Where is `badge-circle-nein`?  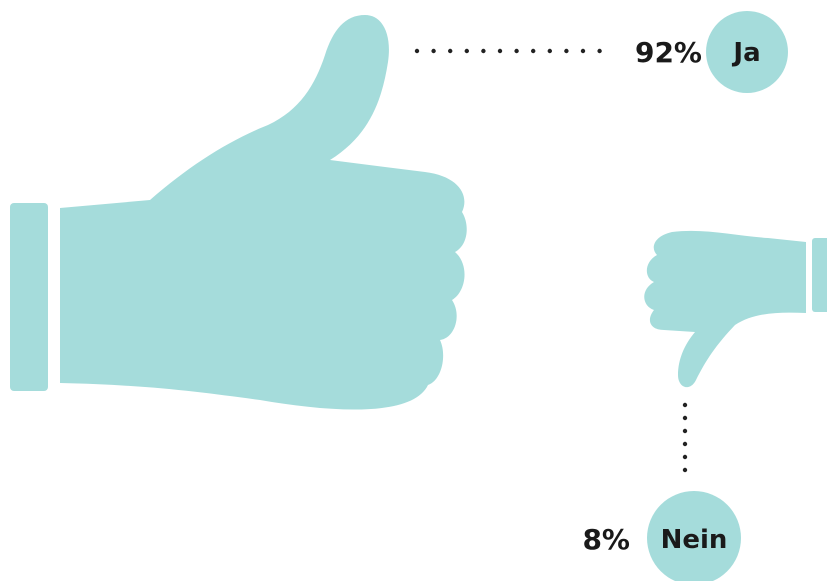
badge-circle-nein is located at coordinates (694, 536).